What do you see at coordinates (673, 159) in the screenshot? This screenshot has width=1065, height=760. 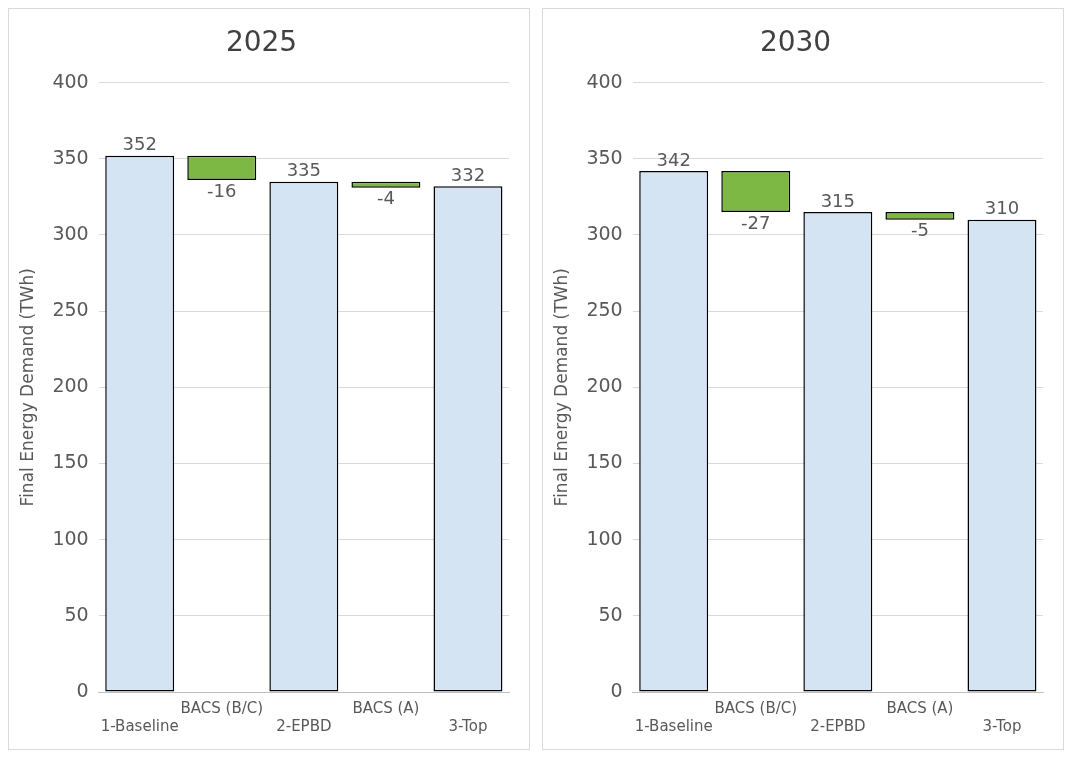 I see `data-label: 342` at bounding box center [673, 159].